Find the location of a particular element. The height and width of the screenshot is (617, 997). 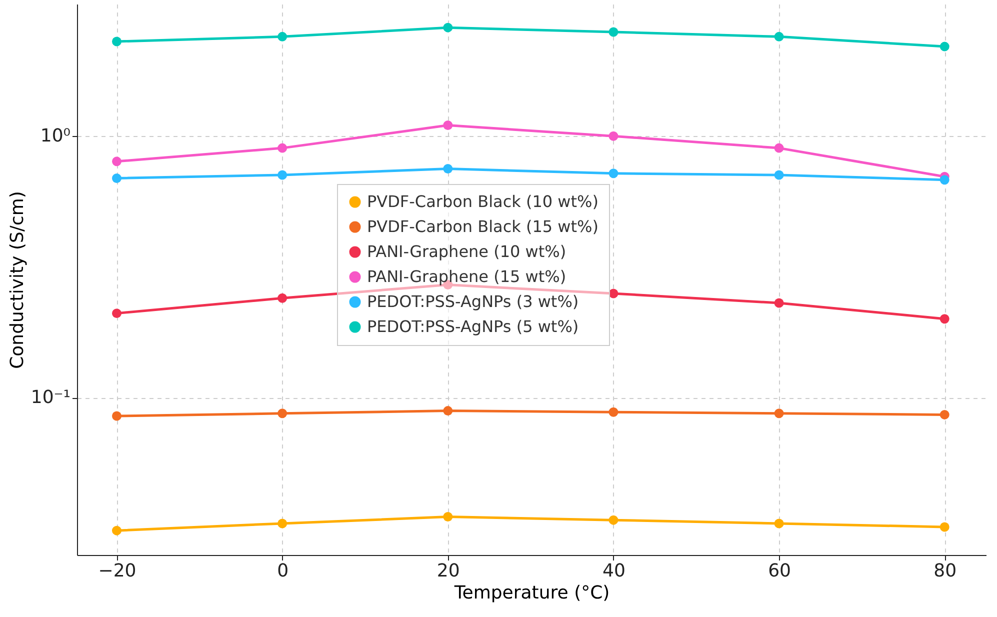

x-tick-label: 80 is located at coordinates (945, 571).